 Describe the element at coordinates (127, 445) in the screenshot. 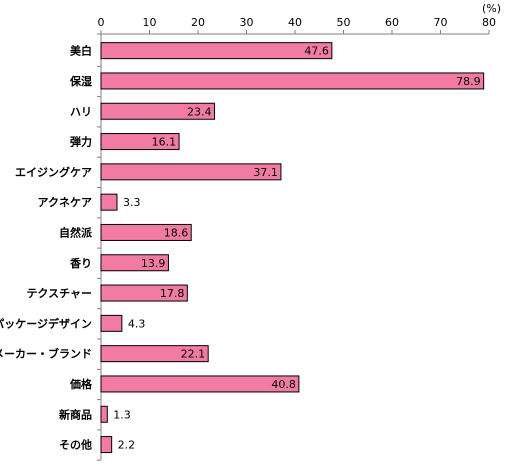

I see `data-label: 2.2` at that location.